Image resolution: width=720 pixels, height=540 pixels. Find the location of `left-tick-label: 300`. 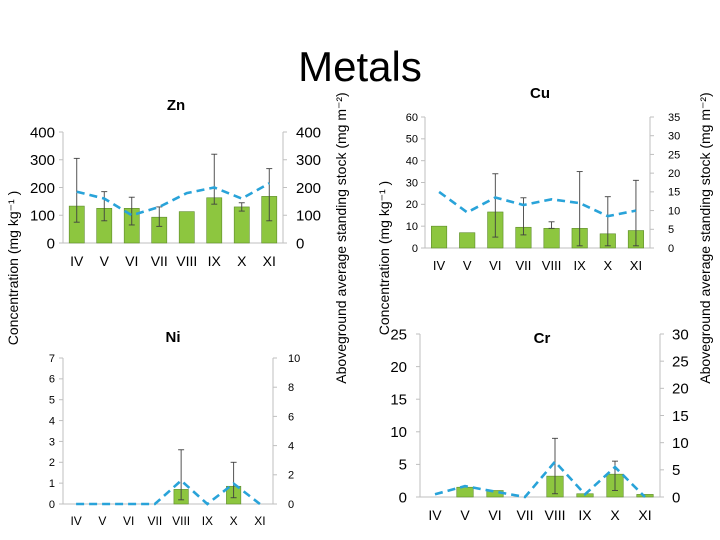

left-tick-label: 300 is located at coordinates (42, 160).